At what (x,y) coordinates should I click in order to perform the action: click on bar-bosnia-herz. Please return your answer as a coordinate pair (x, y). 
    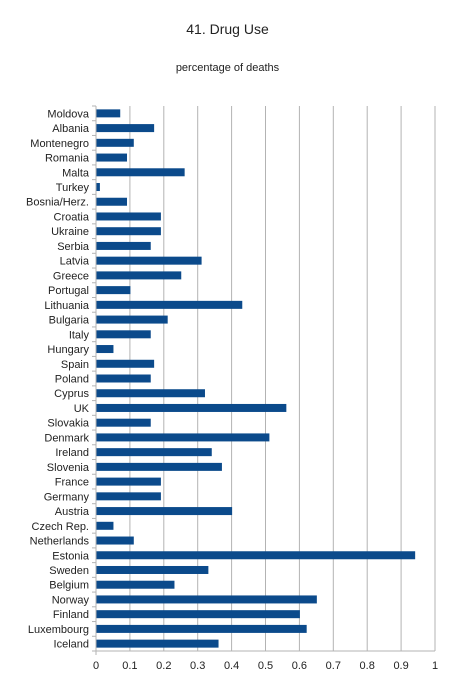
    Looking at the image, I should click on (112, 201).